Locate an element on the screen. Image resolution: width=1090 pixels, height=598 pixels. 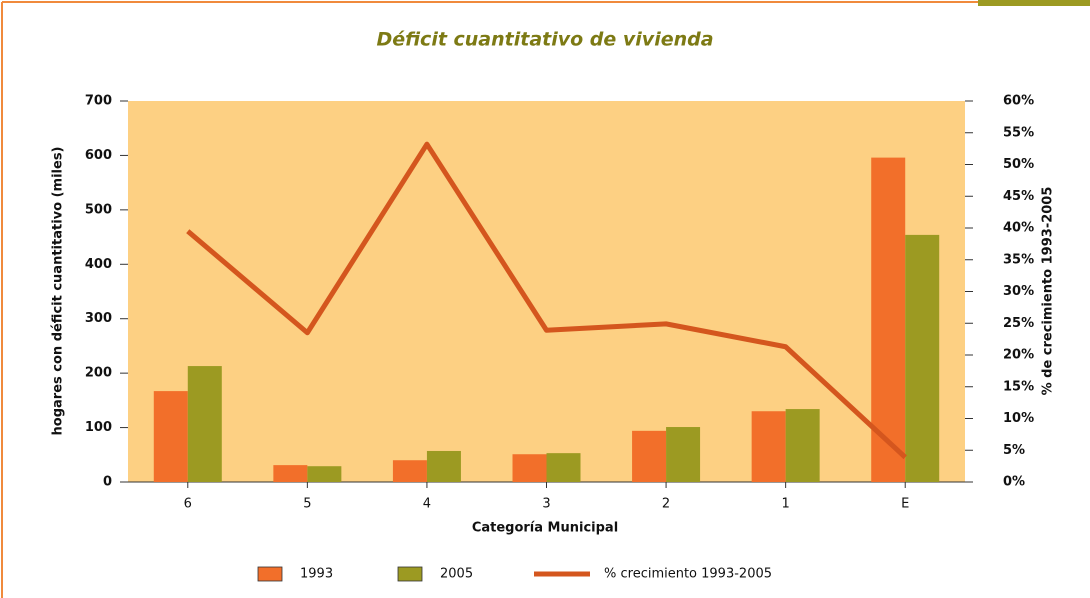
y2-axis-title: % de crecimiento 1993-2005 is located at coordinates (1048, 291).